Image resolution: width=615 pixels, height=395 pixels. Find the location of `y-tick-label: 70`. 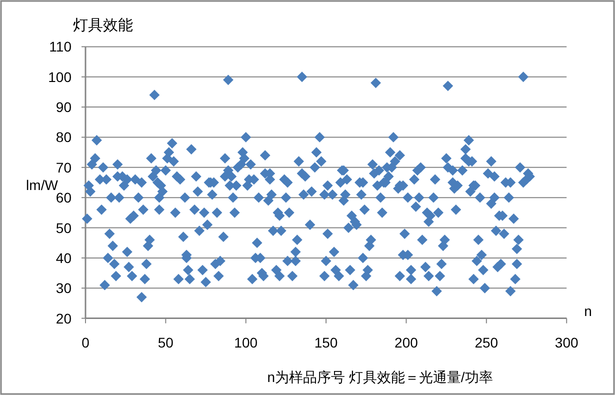

y-tick-label: 70 is located at coordinates (64, 167).